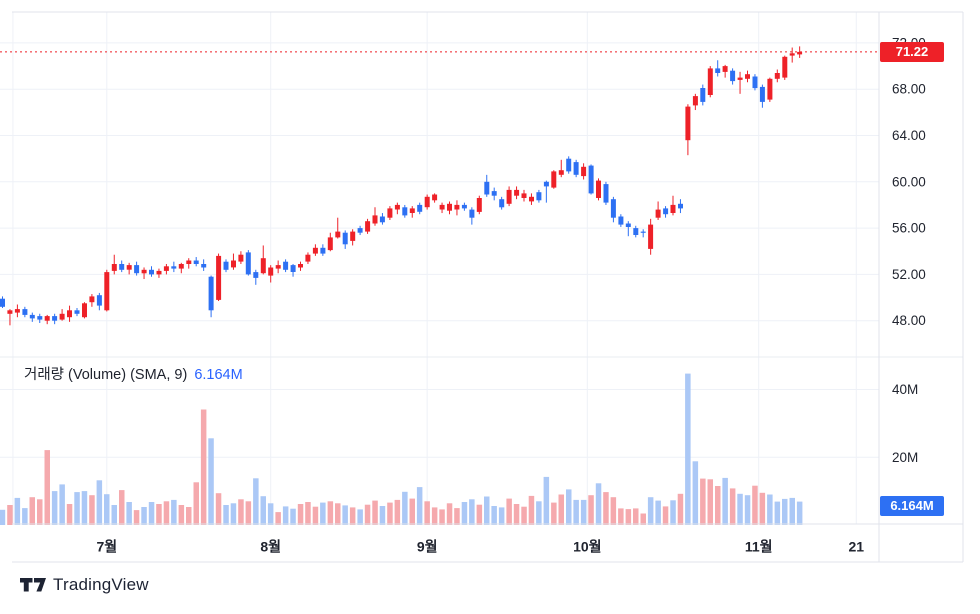 Image resolution: width=980 pixels, height=614 pixels. Describe the element at coordinates (133, 373) in the screenshot. I see `volume-legend: 거래량 (Volume) (SMA, 9) 6.164M` at that location.